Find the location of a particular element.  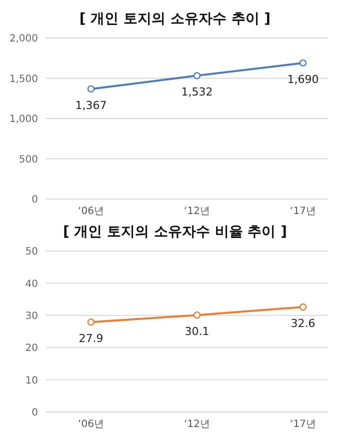

data-label: 27.9 is located at coordinates (91, 339).